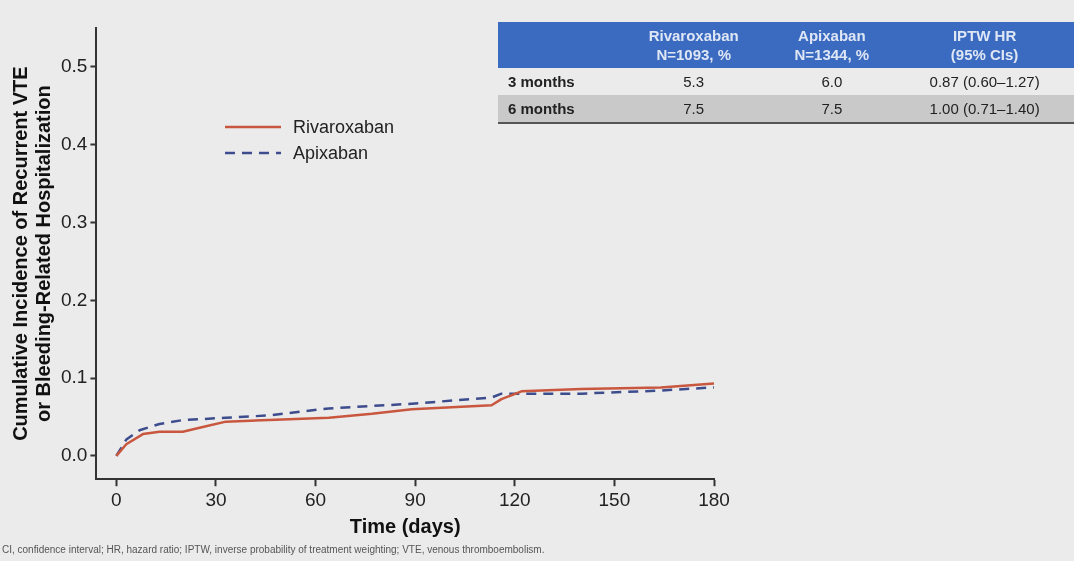  What do you see at coordinates (984, 108) in the screenshot?
I see `text: 1.00 (0.71–1.40)` at bounding box center [984, 108].